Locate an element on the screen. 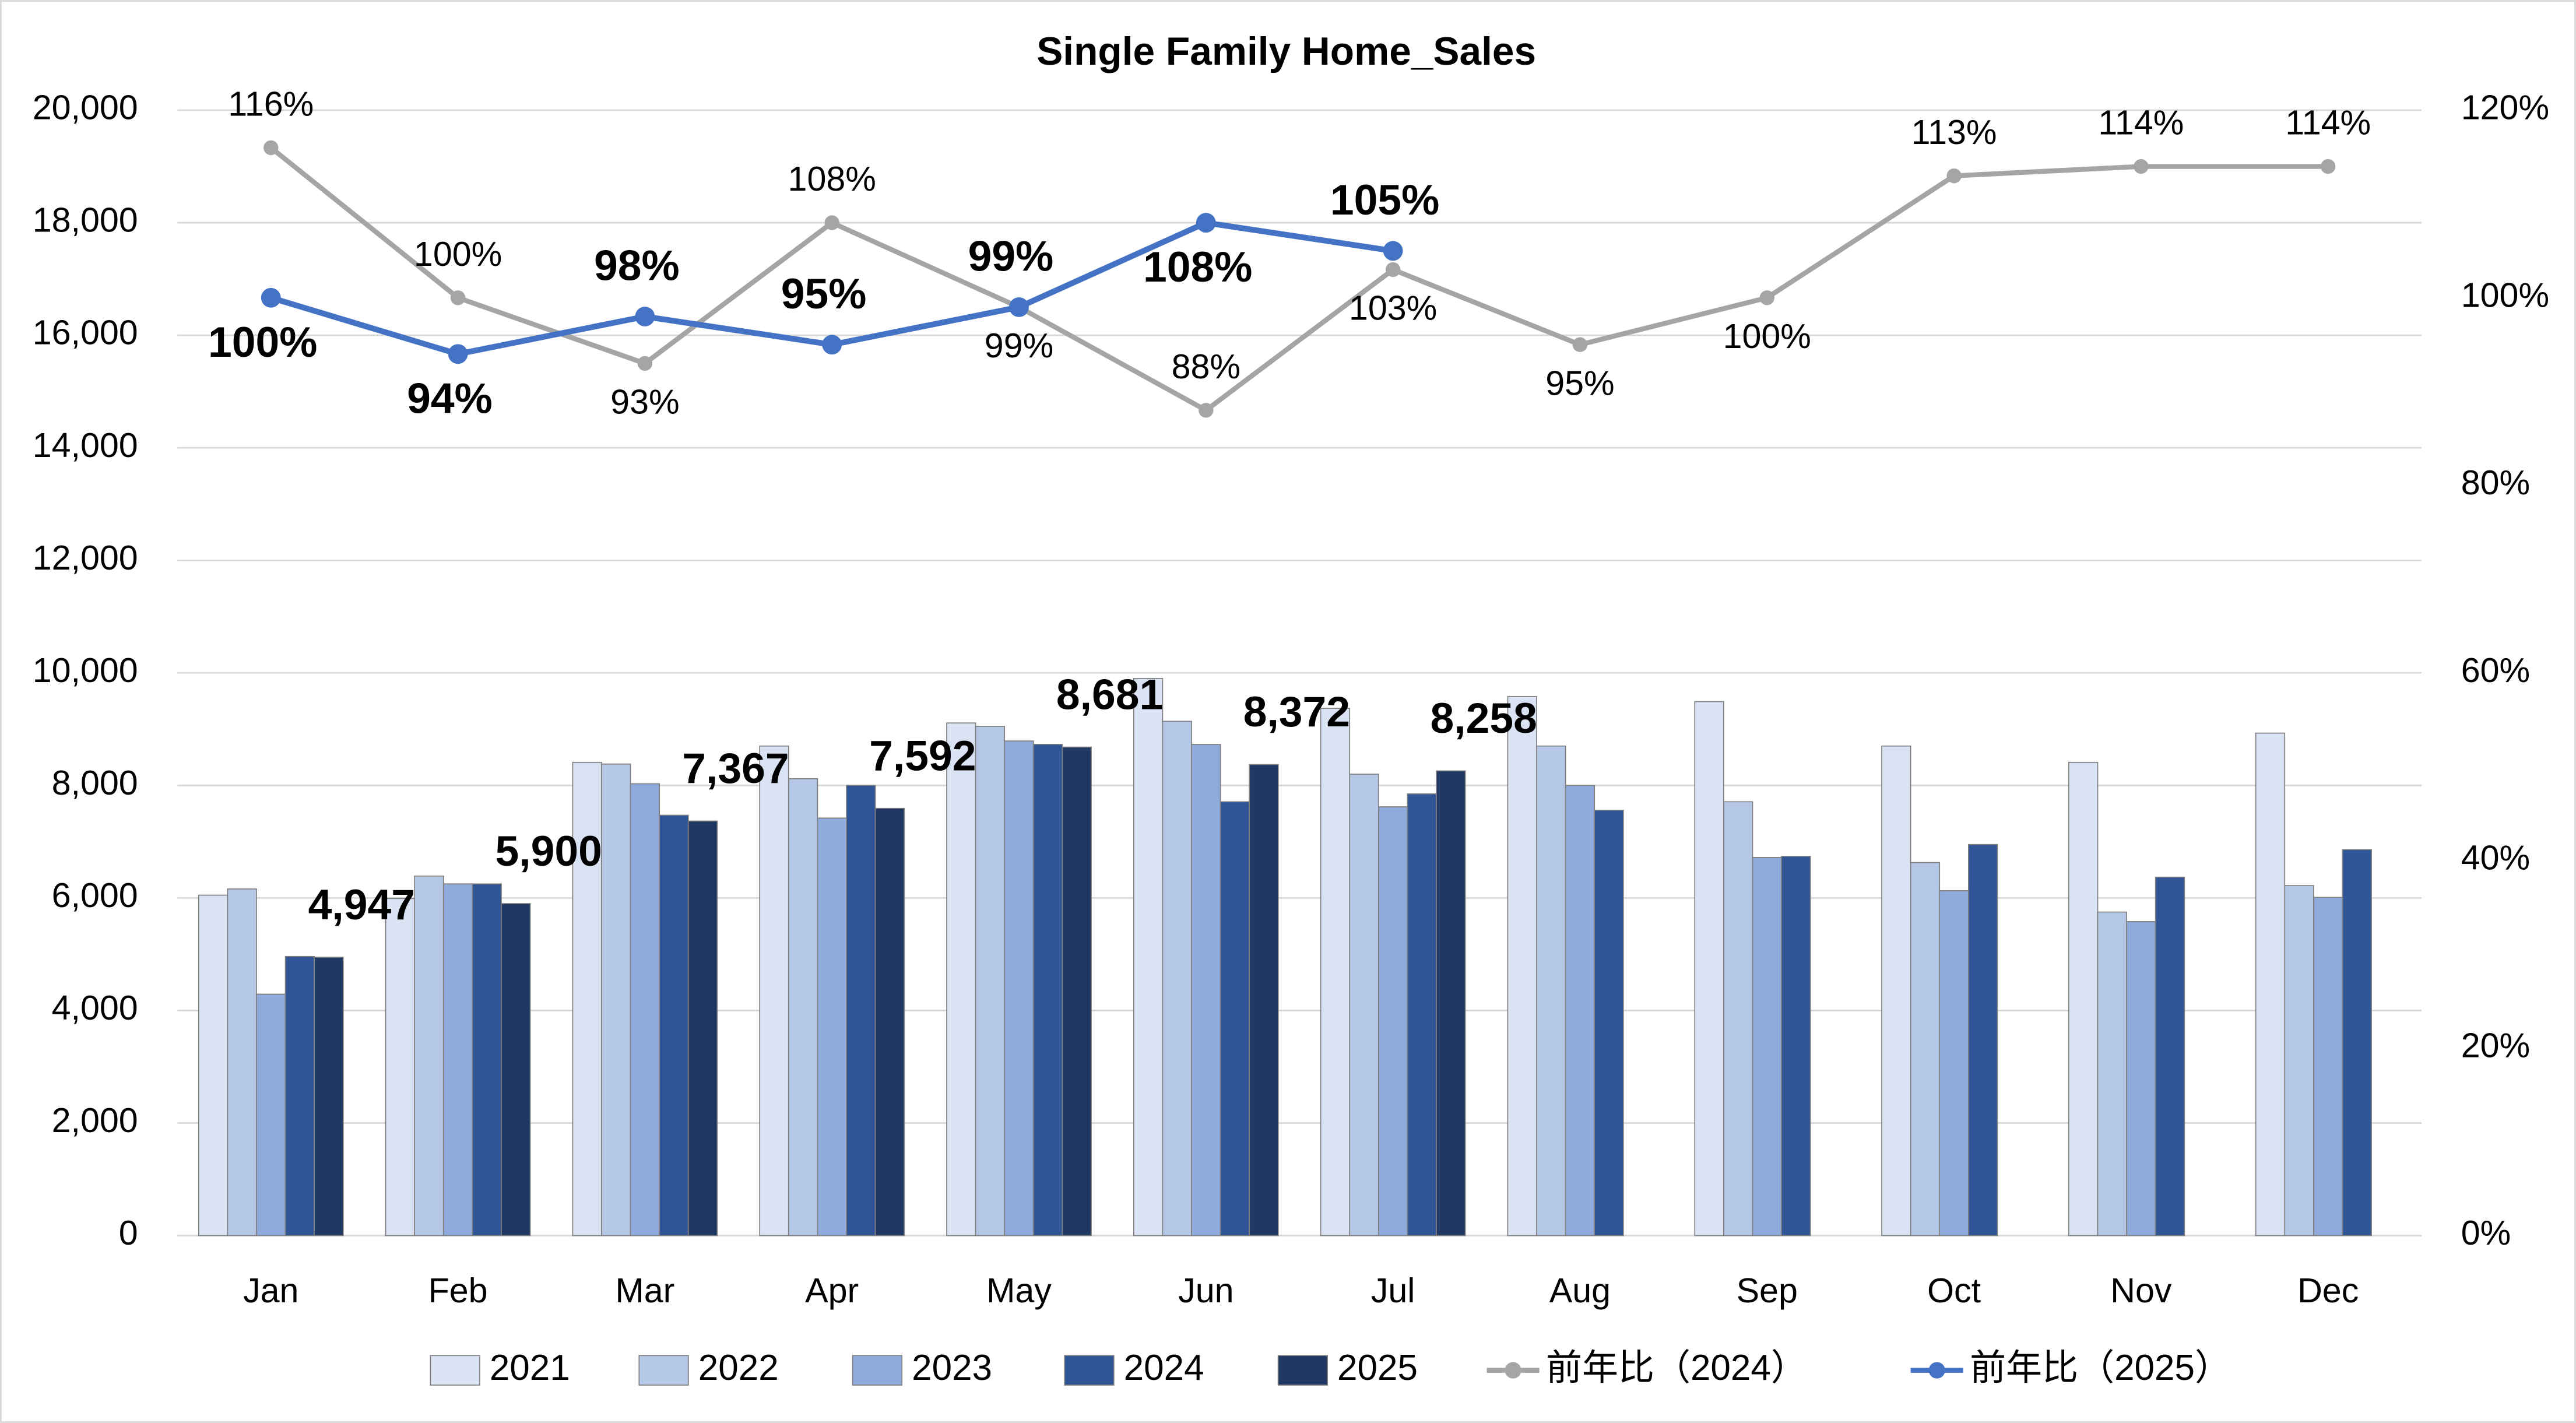  y-tick-label: 6,000 is located at coordinates (95, 895).